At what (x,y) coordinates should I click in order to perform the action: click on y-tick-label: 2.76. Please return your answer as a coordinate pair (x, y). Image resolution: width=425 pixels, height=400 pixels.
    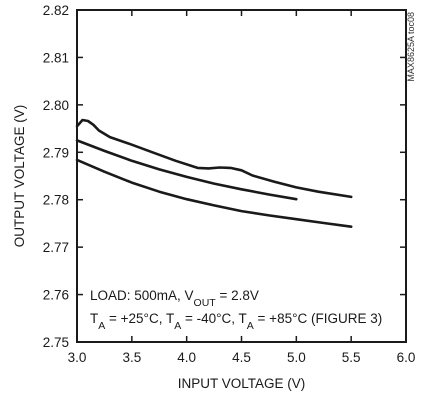
    Looking at the image, I should click on (56, 295).